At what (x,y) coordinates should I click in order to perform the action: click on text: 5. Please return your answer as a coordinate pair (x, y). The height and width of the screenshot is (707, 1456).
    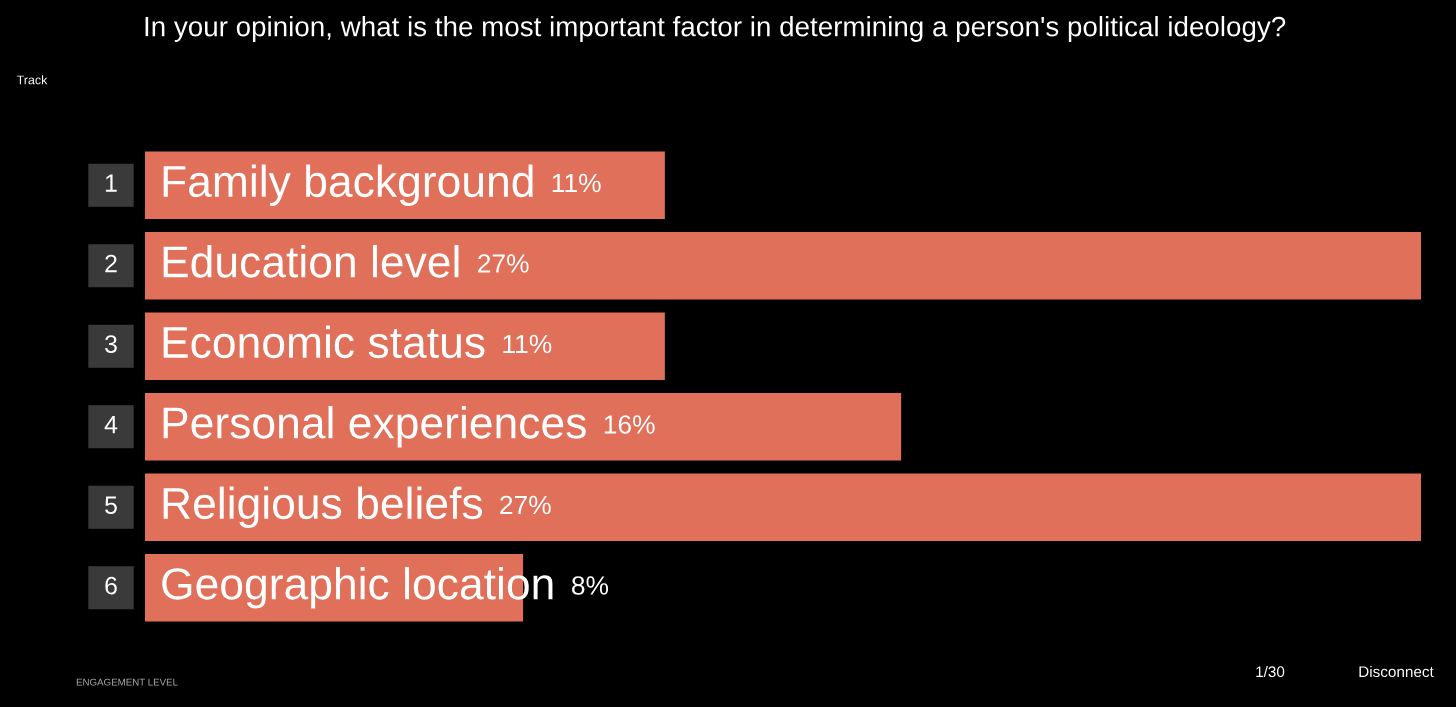
    Looking at the image, I should click on (111, 505).